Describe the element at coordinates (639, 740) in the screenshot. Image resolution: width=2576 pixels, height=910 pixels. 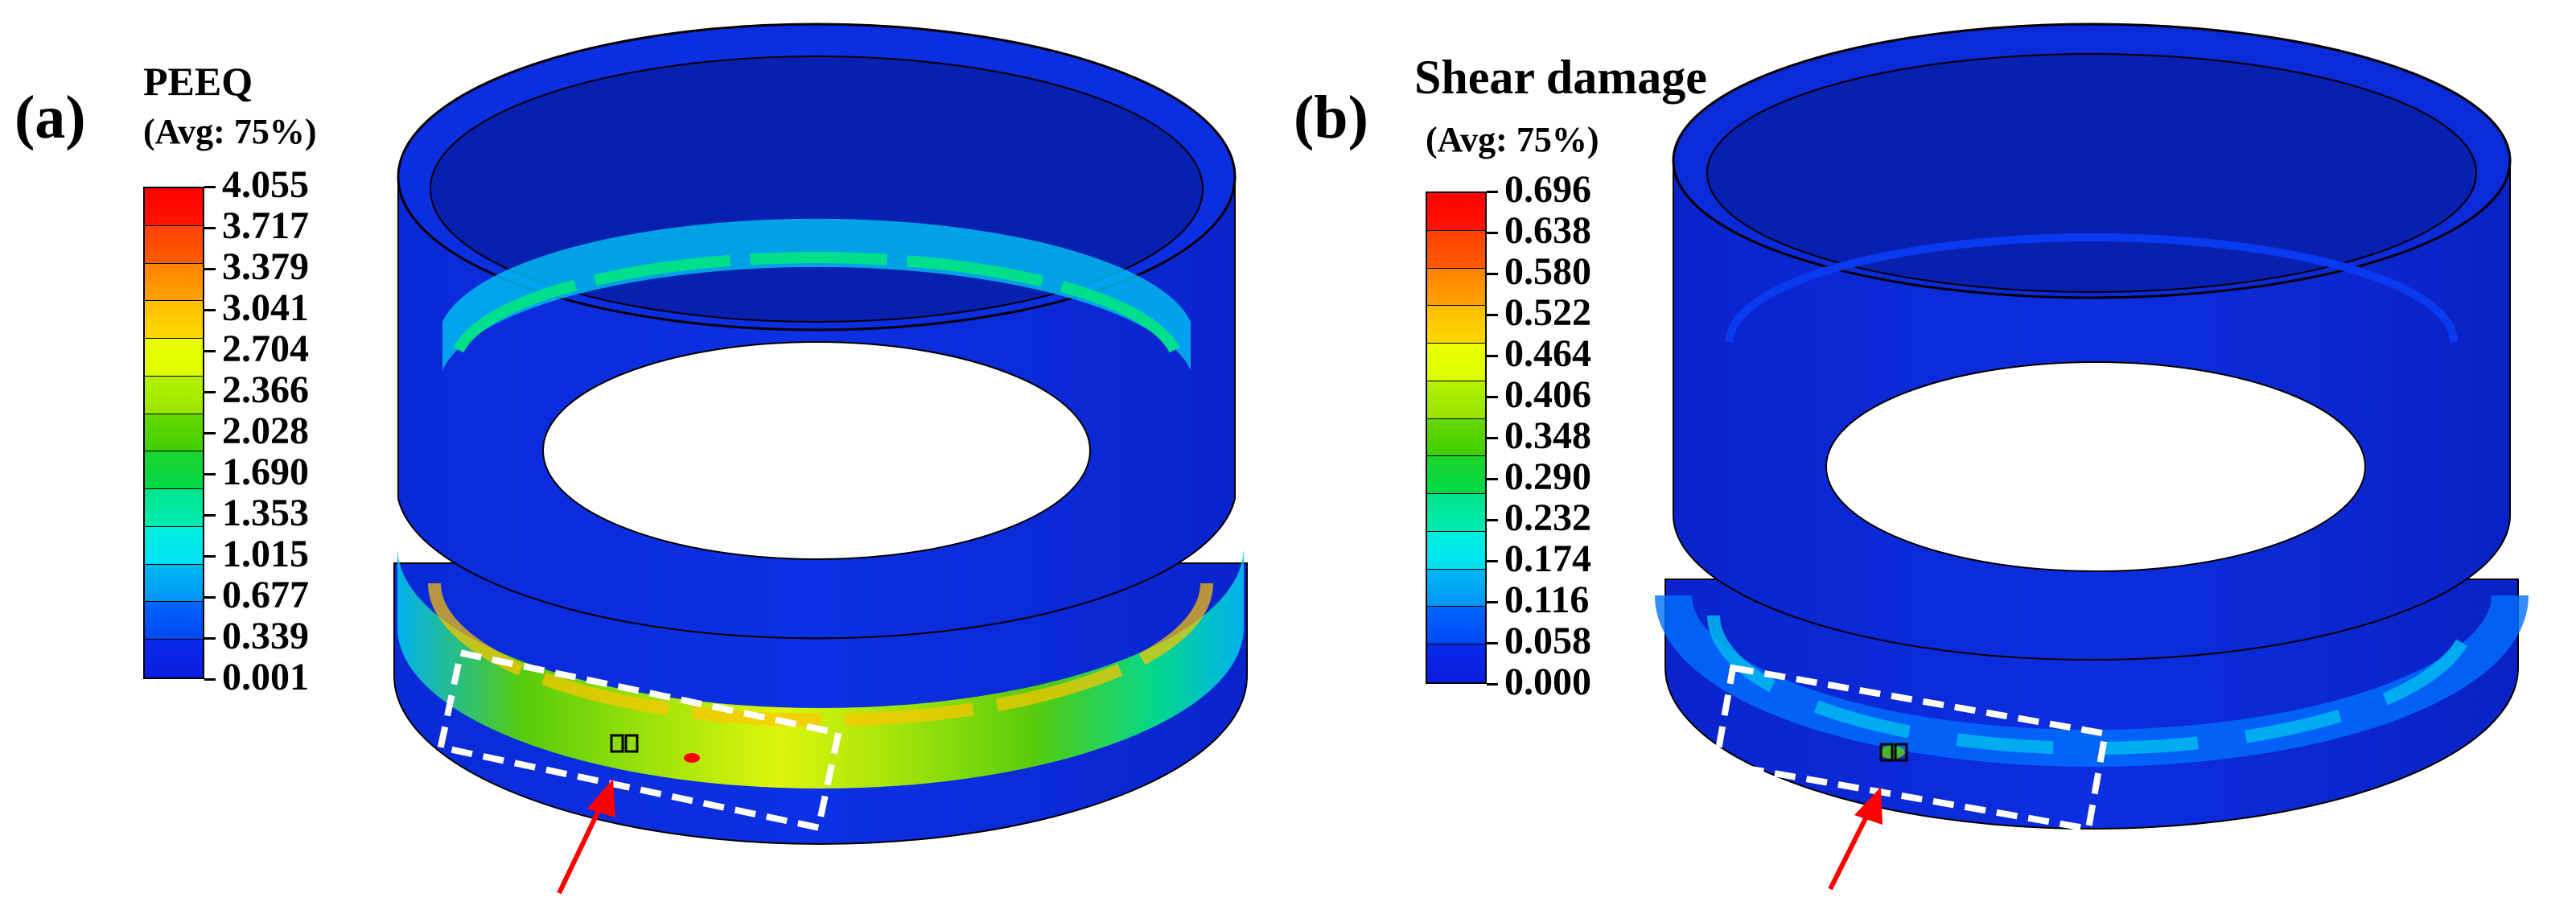
I see `highlight-box-a` at that location.